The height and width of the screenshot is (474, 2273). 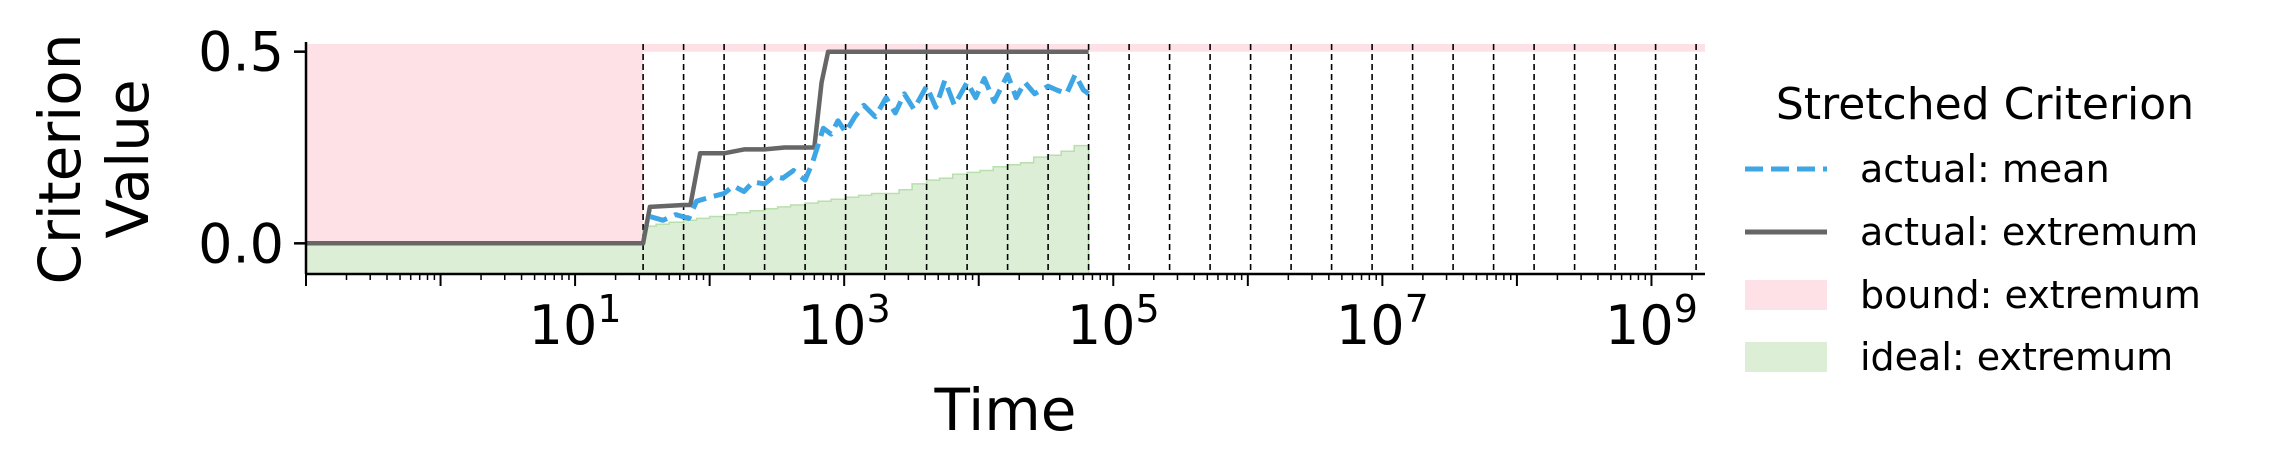 What do you see at coordinates (60, 158) in the screenshot?
I see `y-axis-label-line1: Criterion` at bounding box center [60, 158].